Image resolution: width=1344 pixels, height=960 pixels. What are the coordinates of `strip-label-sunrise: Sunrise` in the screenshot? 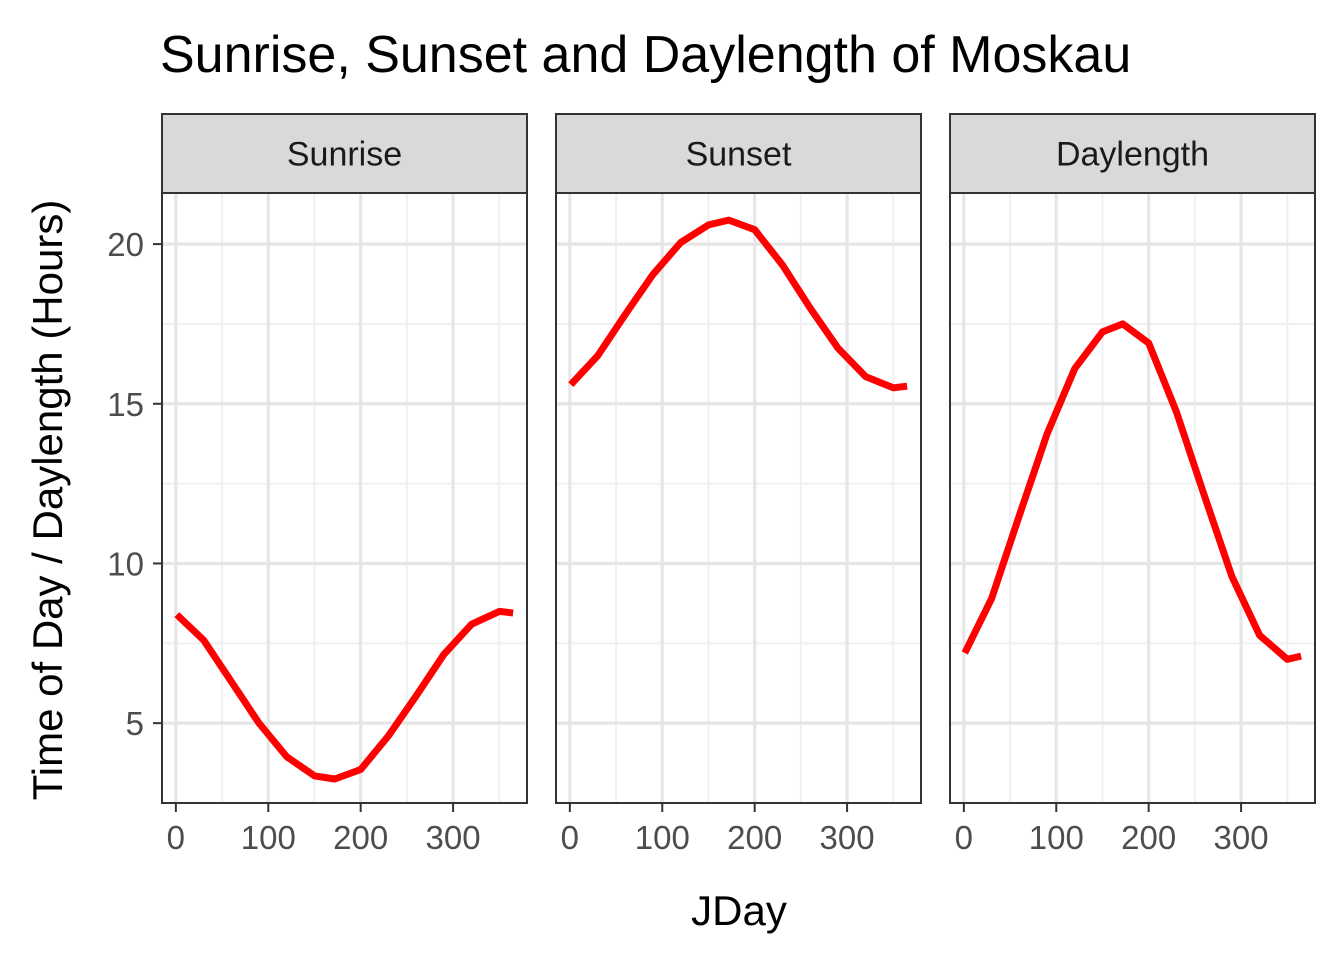 It's located at (344, 155).